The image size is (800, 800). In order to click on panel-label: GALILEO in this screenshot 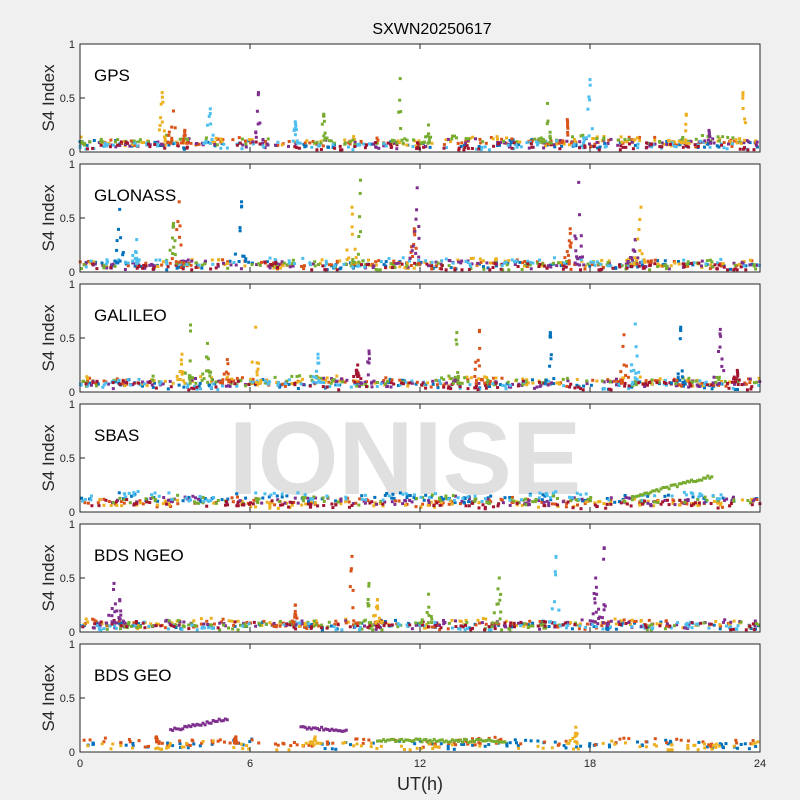, I will do `click(130, 315)`.